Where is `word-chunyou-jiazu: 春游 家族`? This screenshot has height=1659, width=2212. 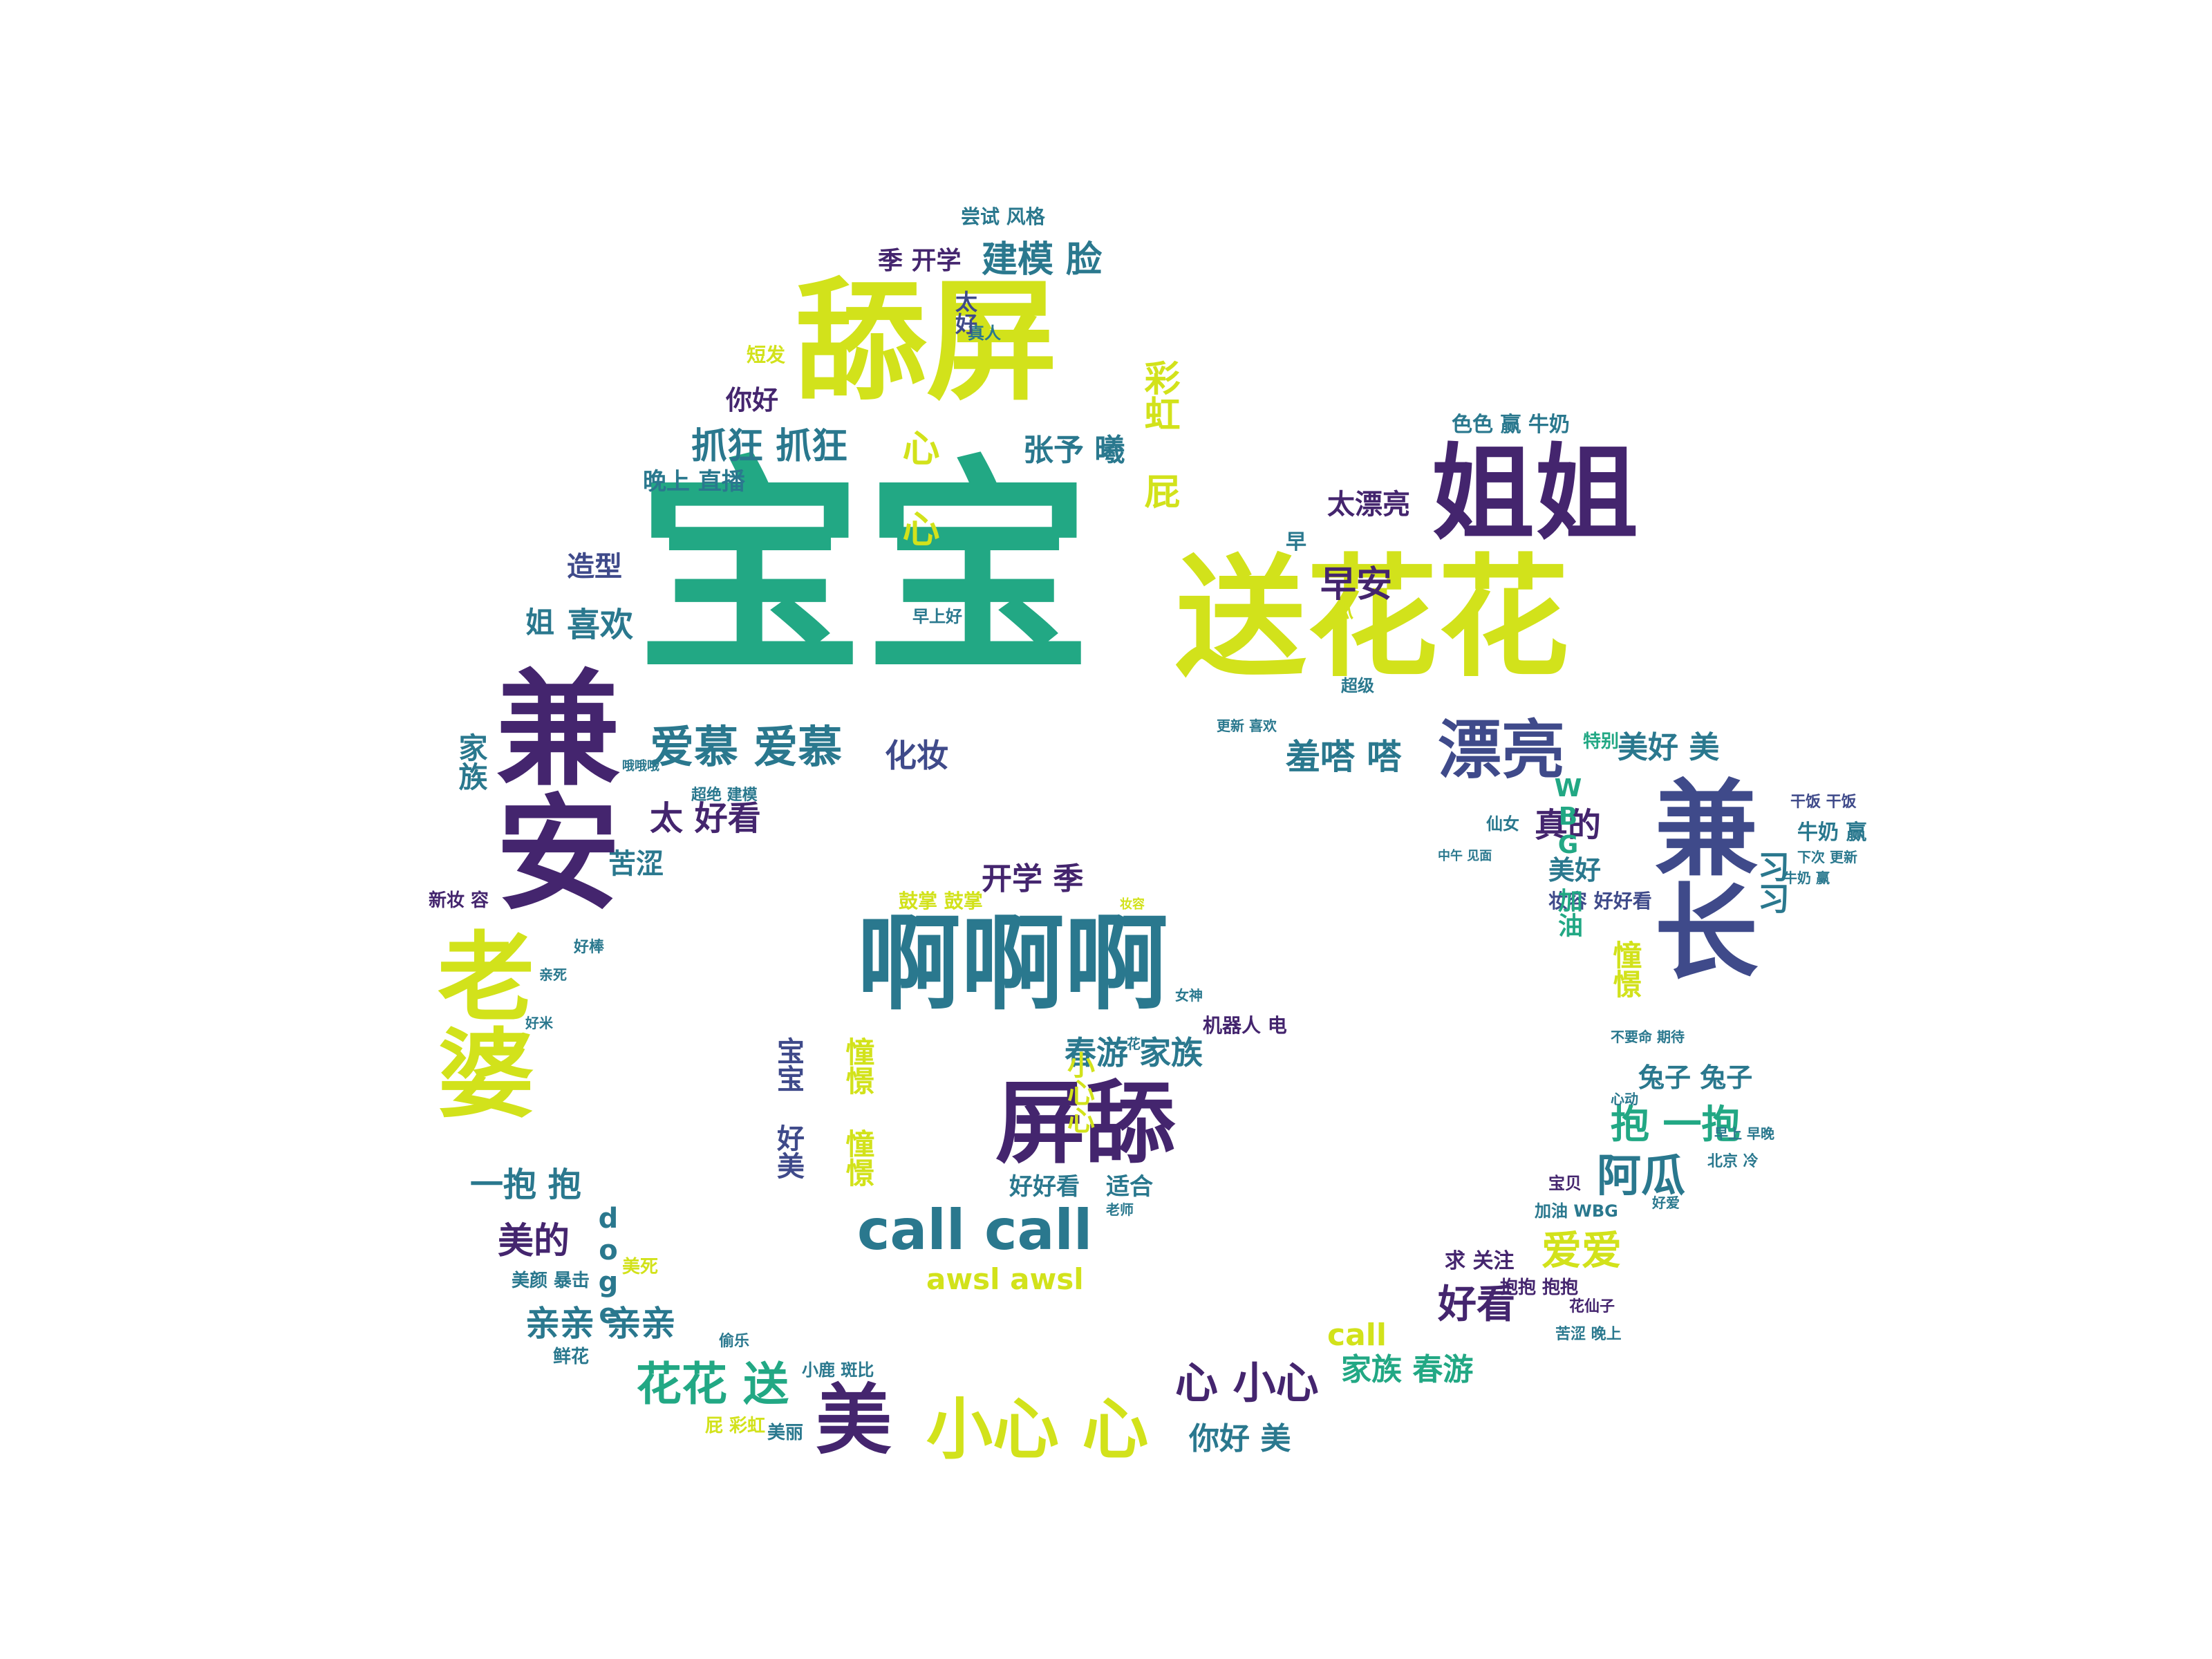
word-chunyou-jiazu: 春游 家族 is located at coordinates (1134, 1052).